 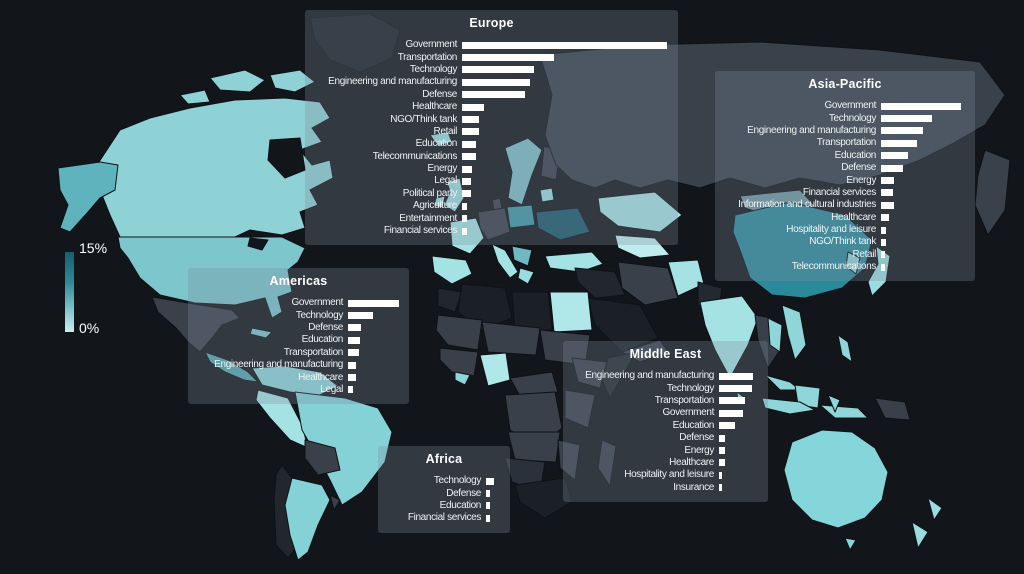 I want to click on chart-row: Agriculture, so click(x=491, y=206).